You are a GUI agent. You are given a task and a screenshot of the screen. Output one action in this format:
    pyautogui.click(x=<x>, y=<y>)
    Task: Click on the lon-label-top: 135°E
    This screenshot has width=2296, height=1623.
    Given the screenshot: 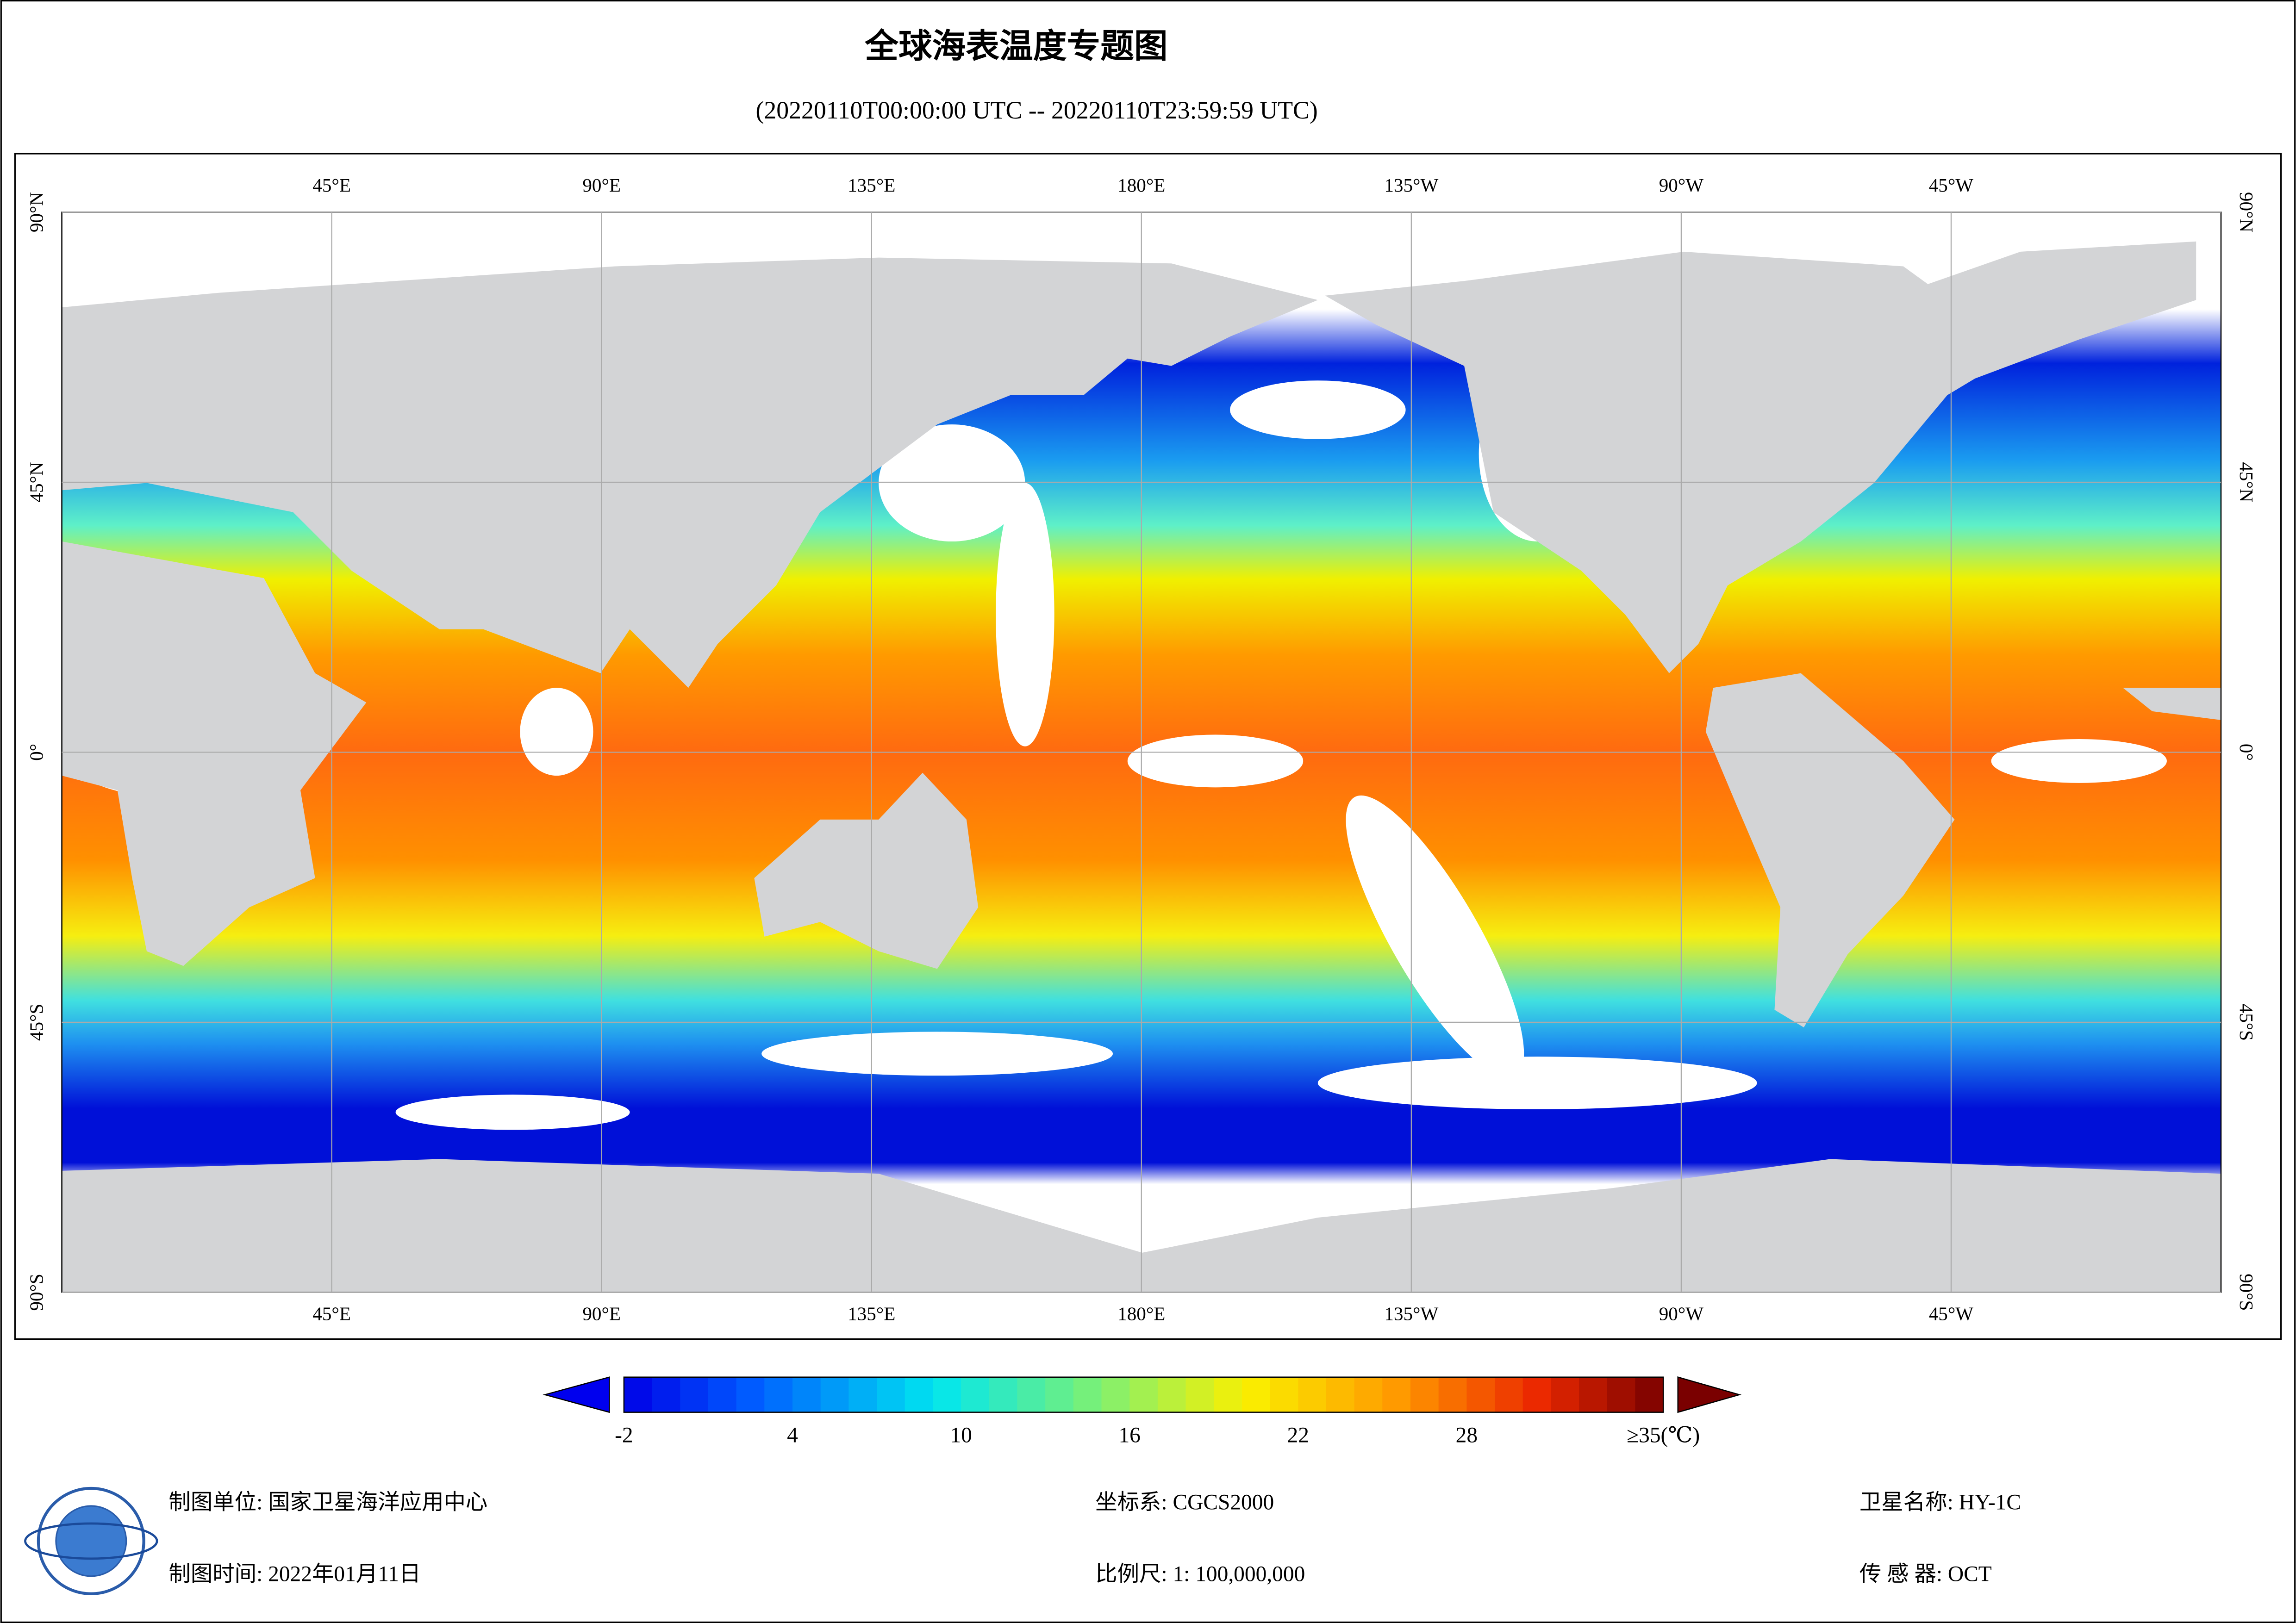 What is the action you would take?
    pyautogui.click(x=871, y=185)
    